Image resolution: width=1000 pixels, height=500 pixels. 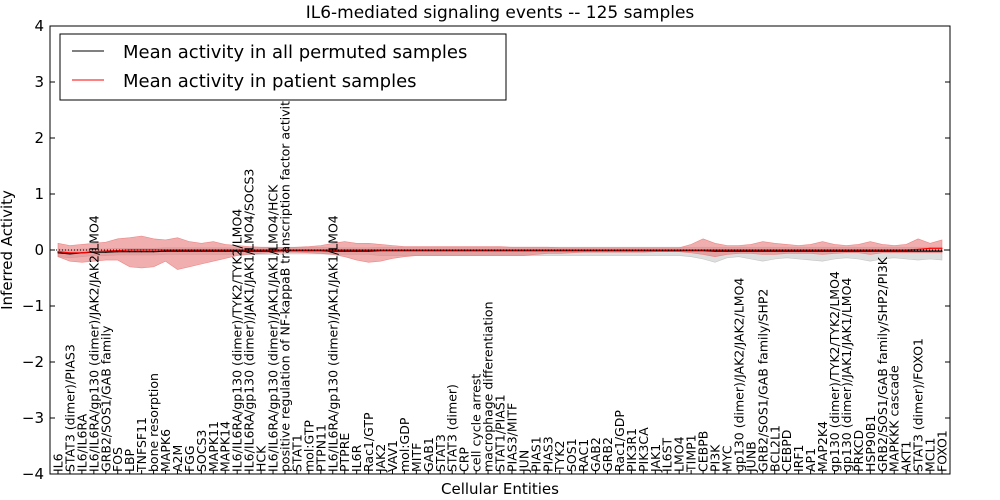 What do you see at coordinates (511, 437) in the screenshot?
I see `x-tick-label: PIAS3/MITF` at bounding box center [511, 437].